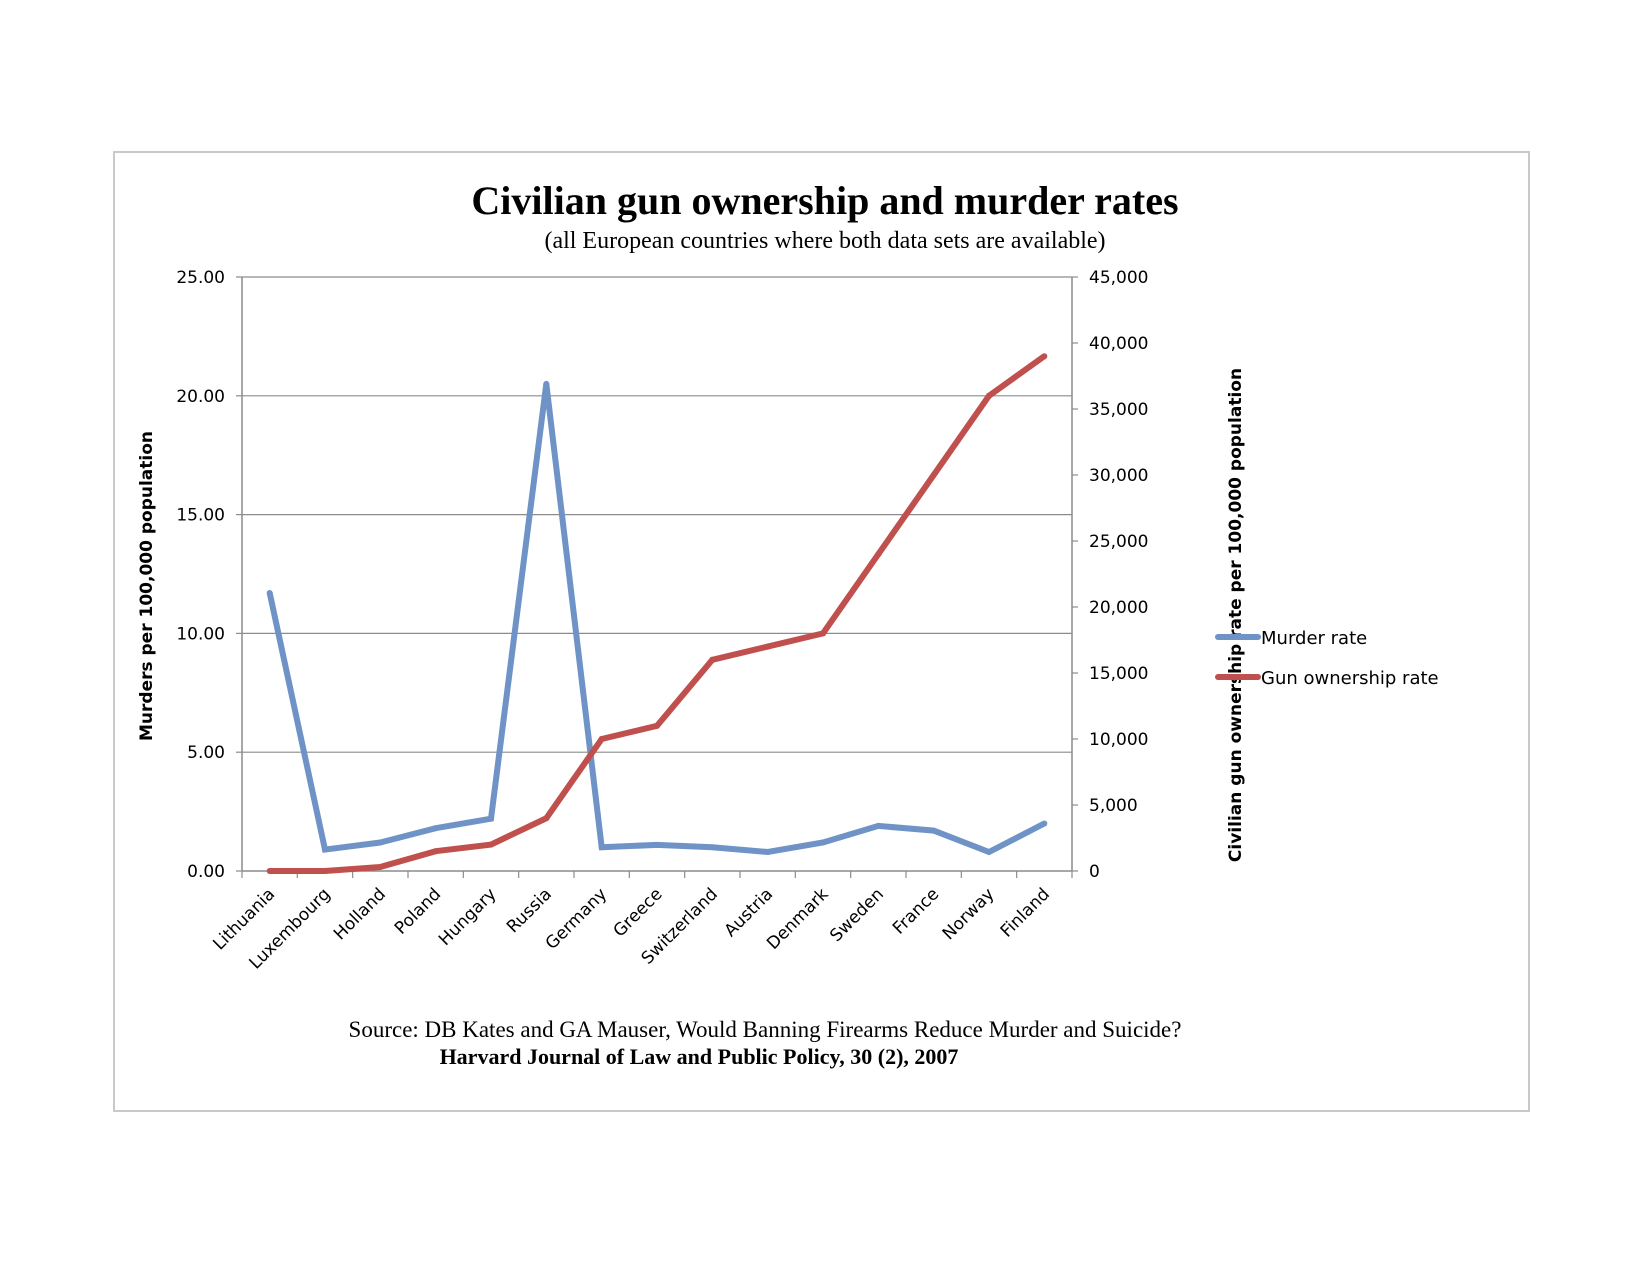  Describe the element at coordinates (209, 575) in the screenshot. I see `left-axis-ticks: 0.00 5.00 10.00 15.00 20.00 25.00` at that location.